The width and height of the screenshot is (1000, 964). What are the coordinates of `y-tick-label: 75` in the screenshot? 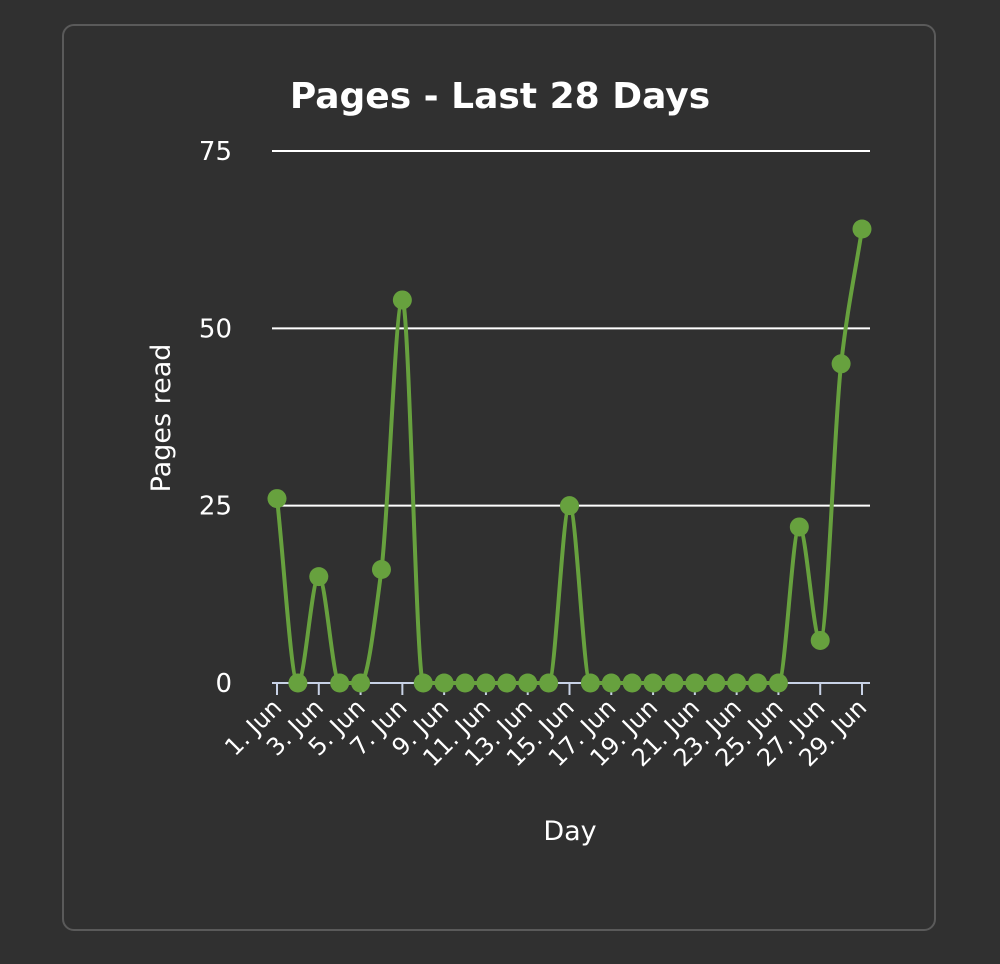 It's located at (215, 152).